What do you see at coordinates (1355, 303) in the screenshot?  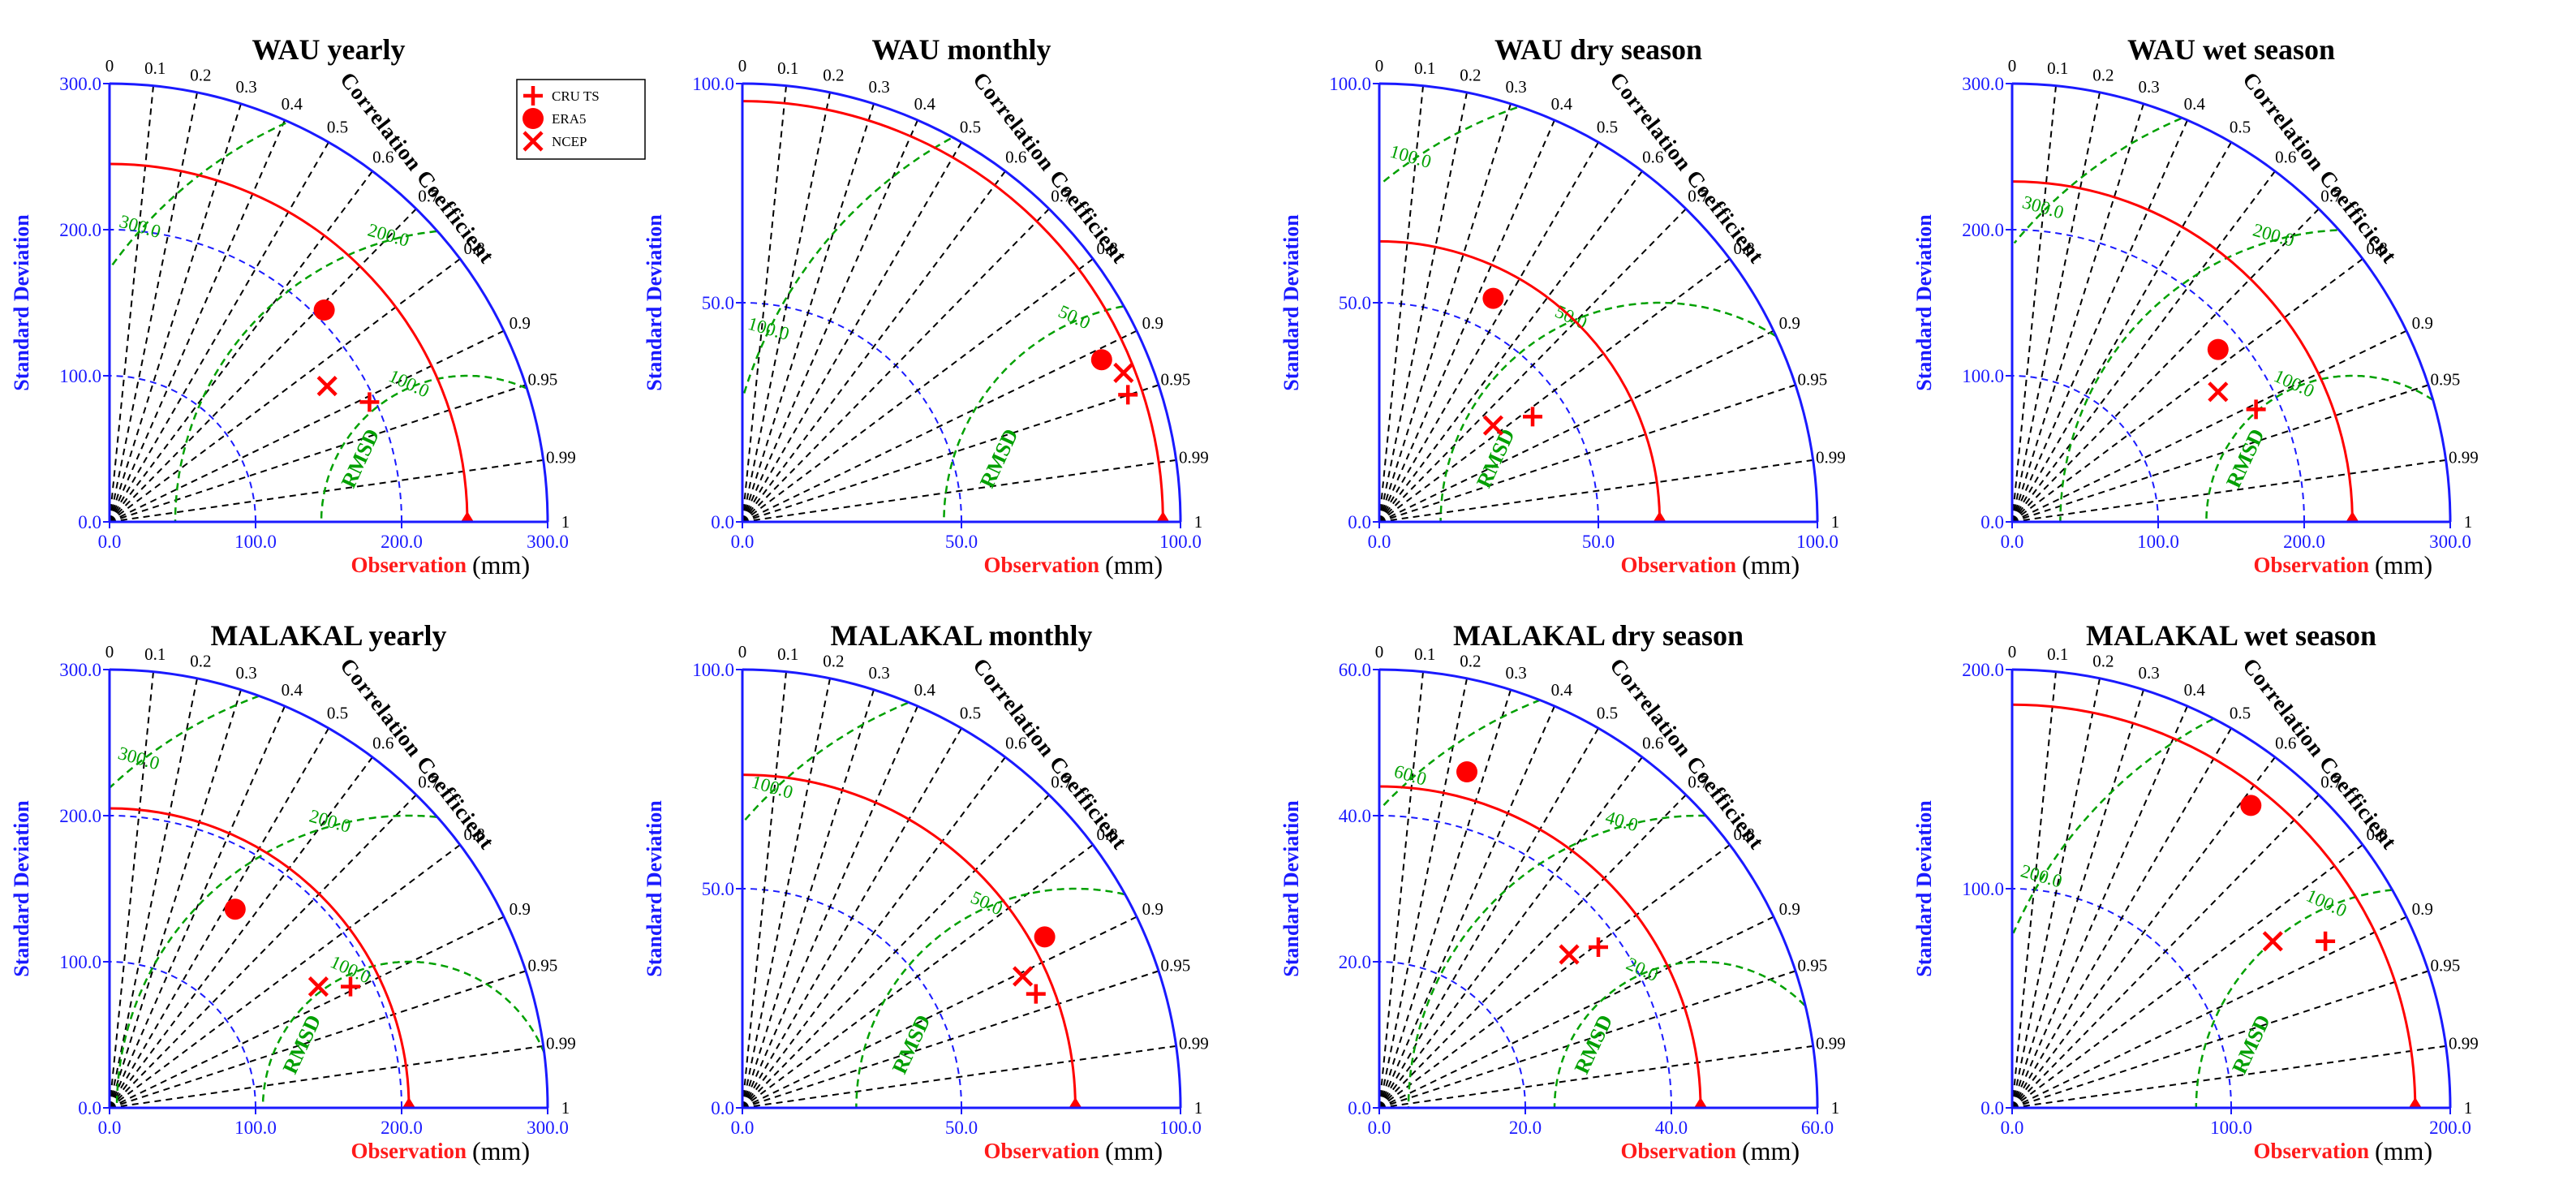 I see `y-tick-label: 50.0` at bounding box center [1355, 303].